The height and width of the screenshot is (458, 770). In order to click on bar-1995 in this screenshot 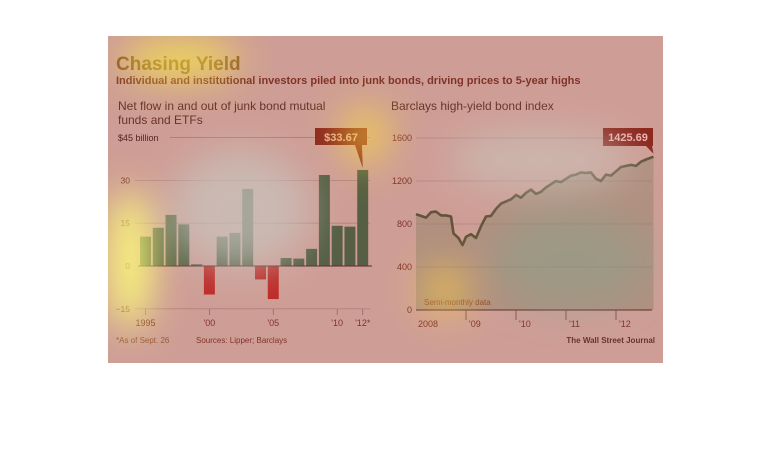, I will do `click(145, 251)`.